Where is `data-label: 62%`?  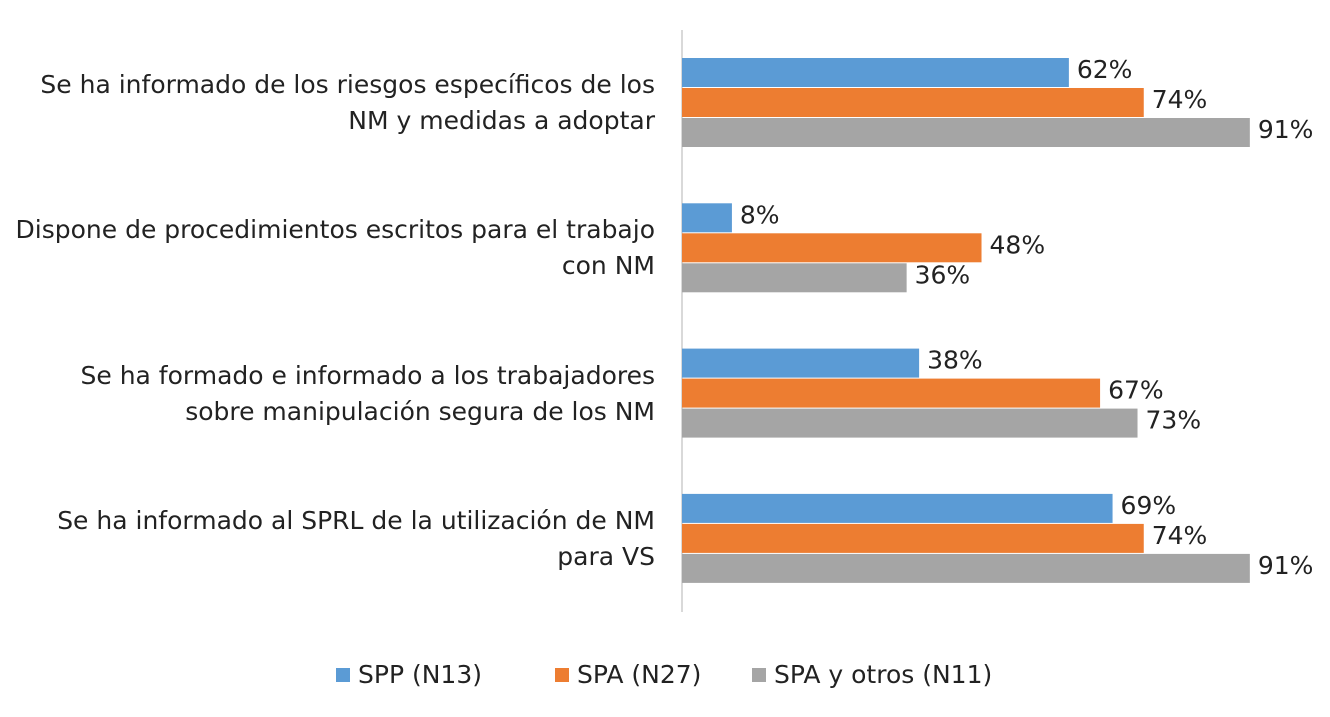
data-label: 62% is located at coordinates (1105, 69).